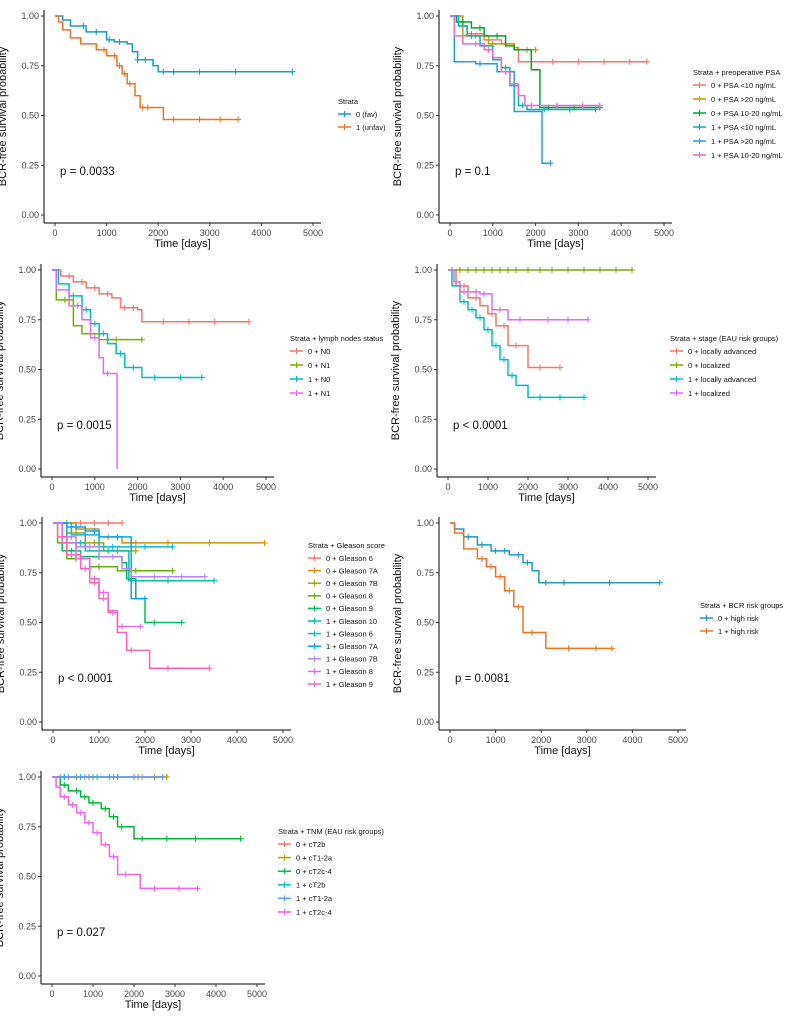 This screenshot has height=1019, width=791. I want to click on legend-label: 1 + locally advanced, so click(722, 379).